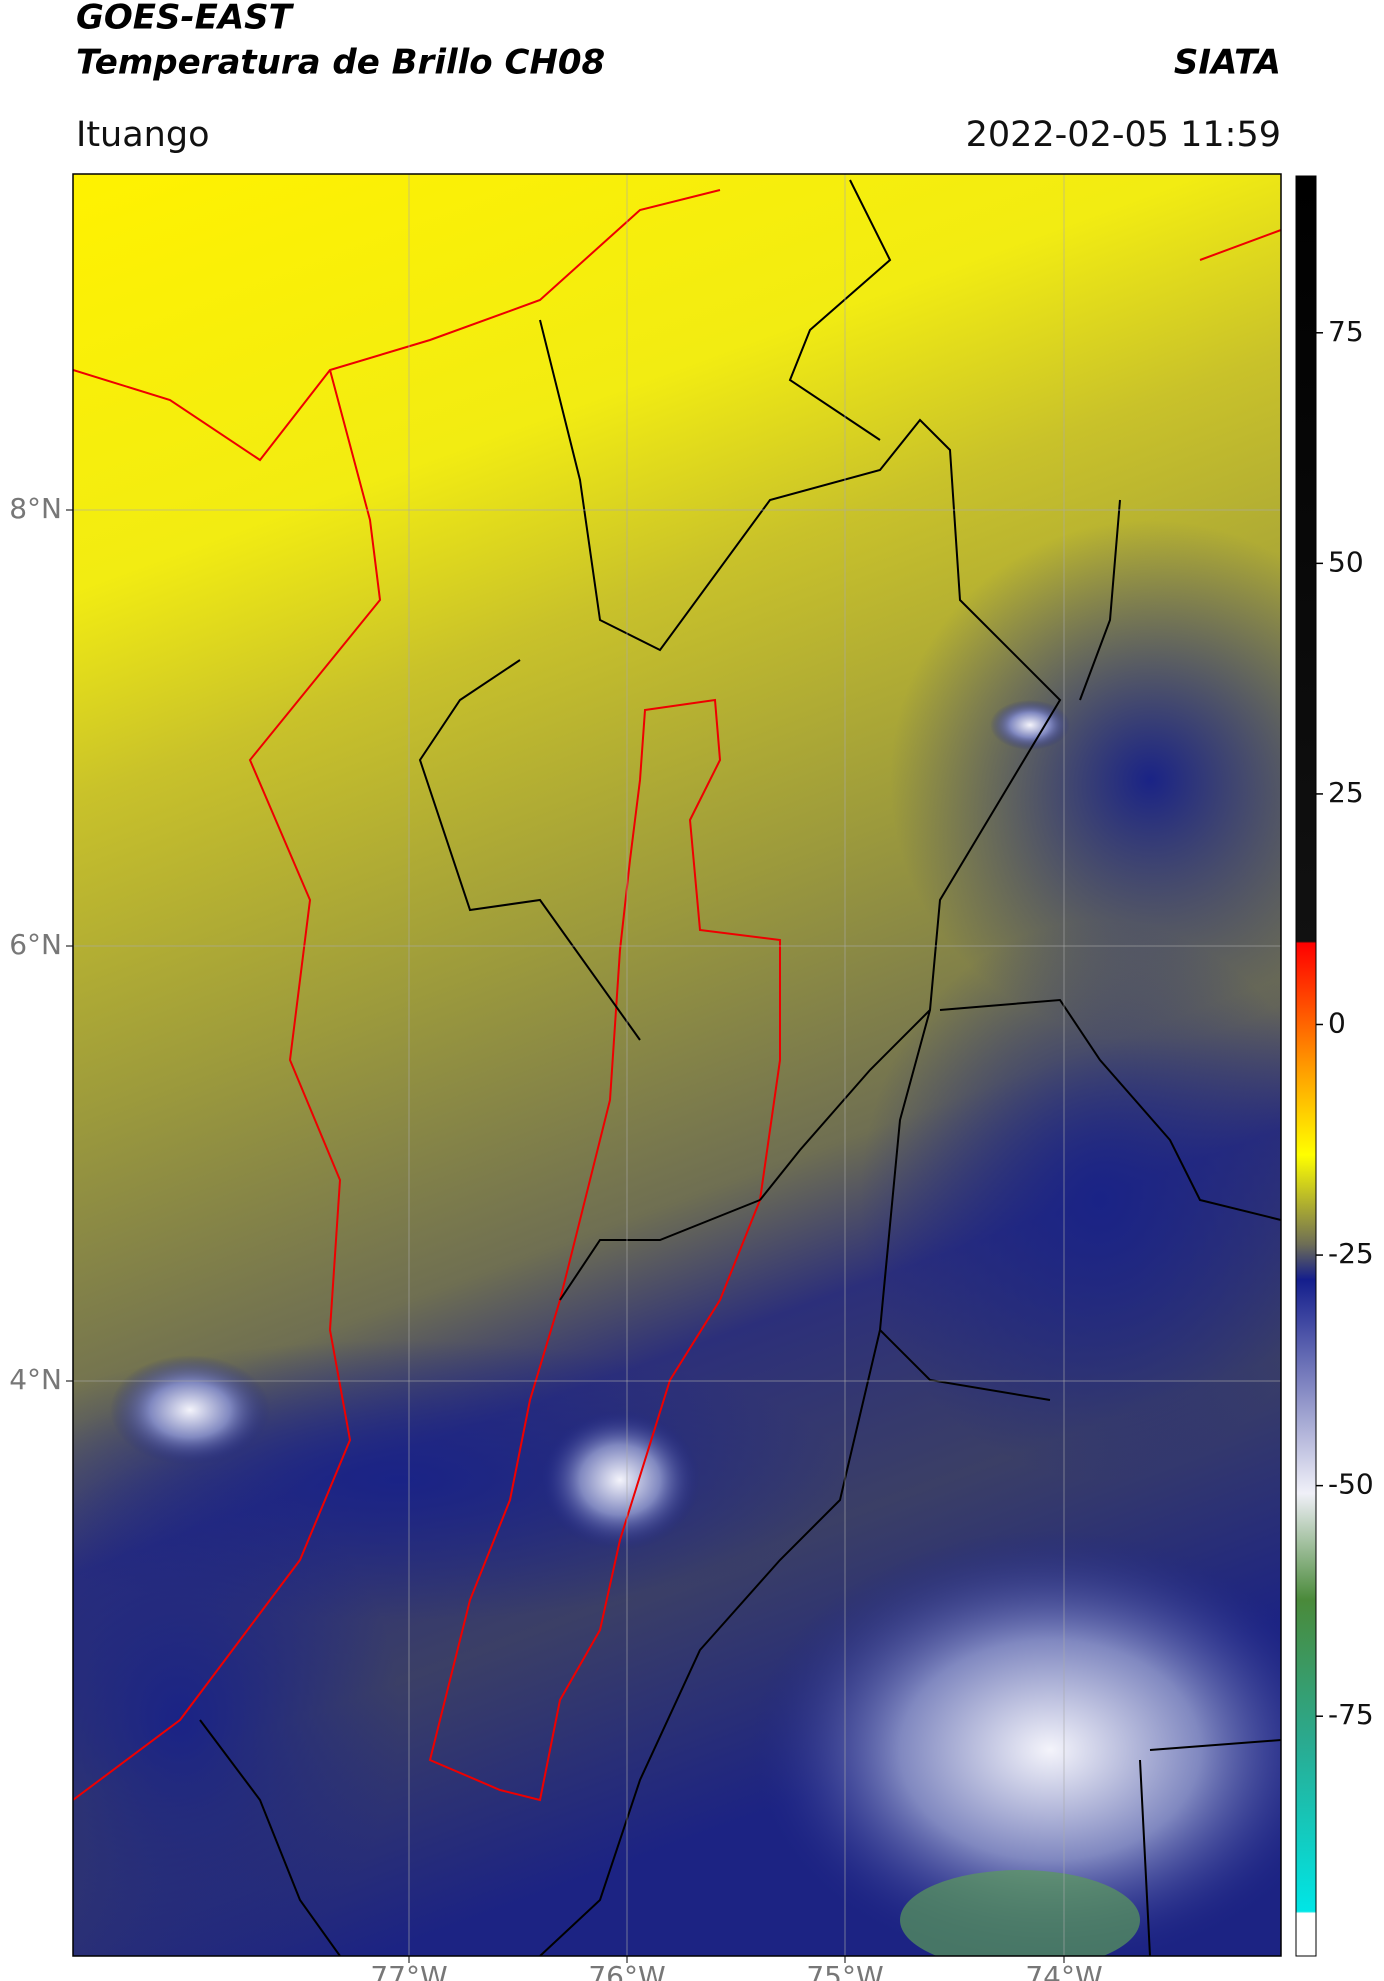 The width and height of the screenshot is (1384, 1981). I want to click on colorbar-tick-label: 50, so click(1346, 561).